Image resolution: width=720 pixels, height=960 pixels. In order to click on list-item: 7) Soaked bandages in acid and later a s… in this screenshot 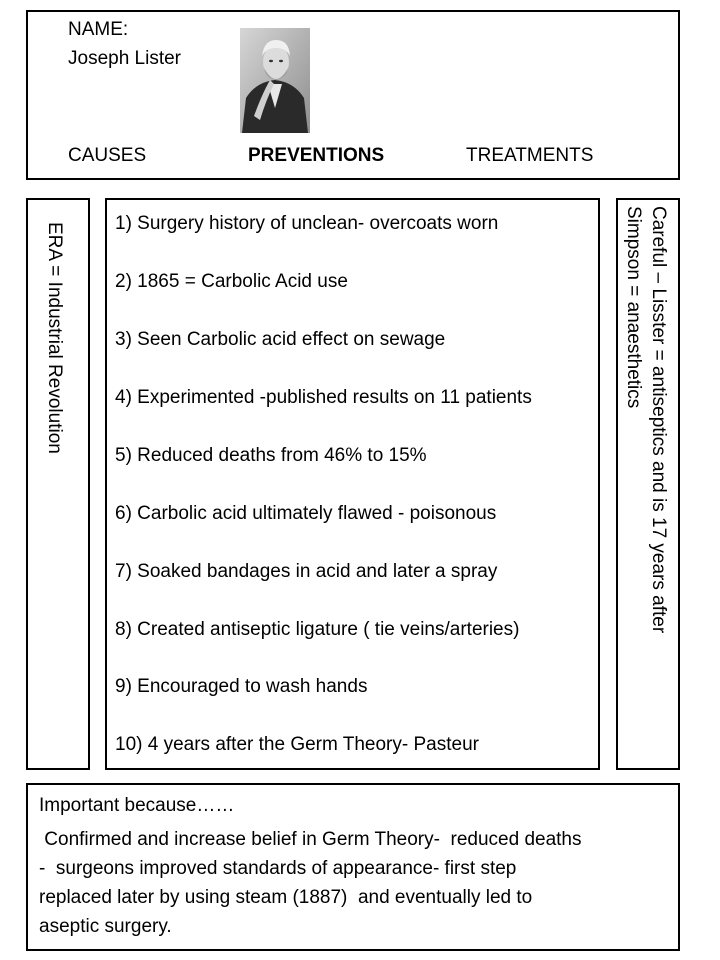, I will do `click(306, 571)`.